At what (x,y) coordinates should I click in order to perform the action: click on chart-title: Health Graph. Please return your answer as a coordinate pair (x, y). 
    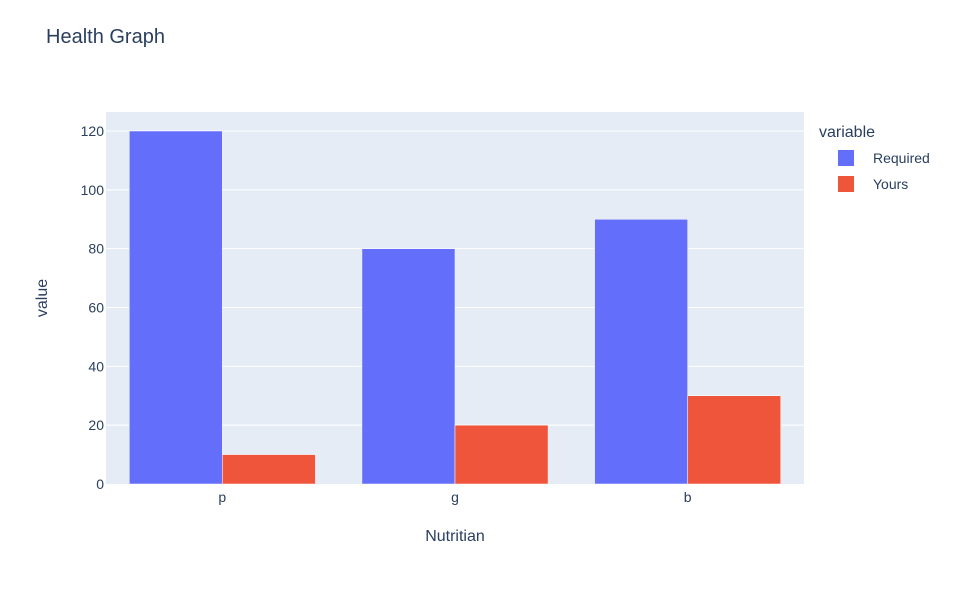
    Looking at the image, I should click on (105, 37).